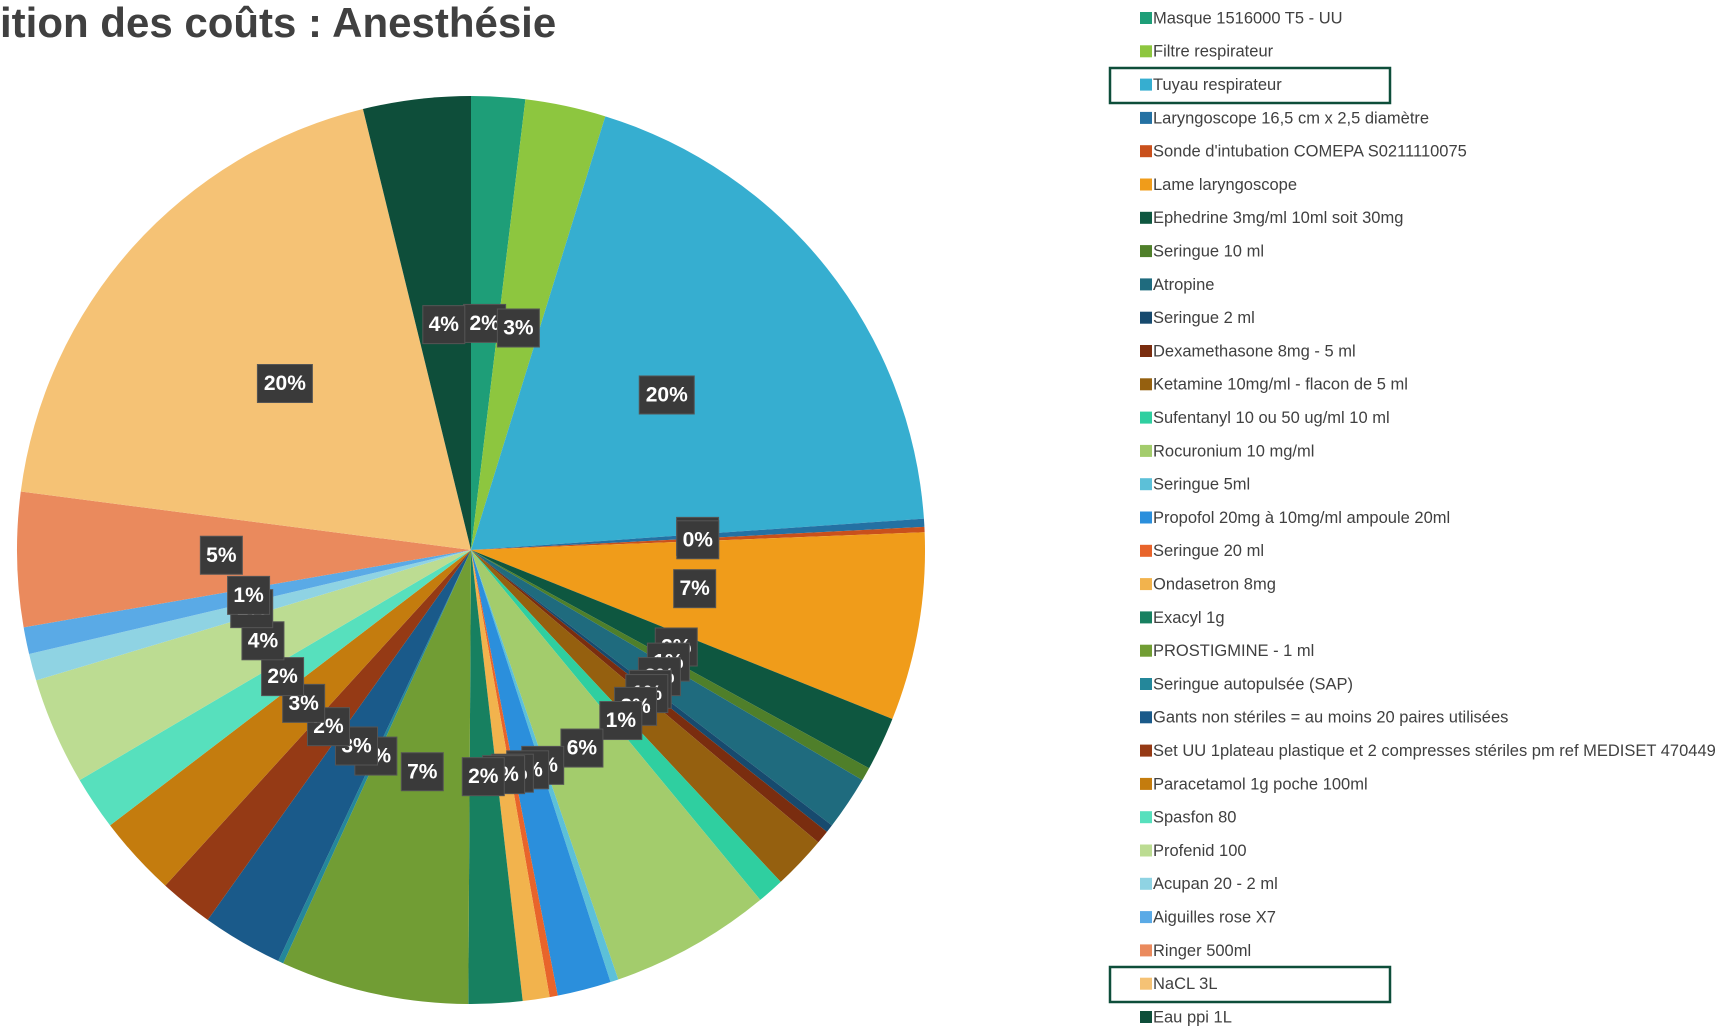 Image resolution: width=1724 pixels, height=1026 pixels. Describe the element at coordinates (1253, 684) in the screenshot. I see `legend-label: Seringue autopulsée (SAP)` at that location.